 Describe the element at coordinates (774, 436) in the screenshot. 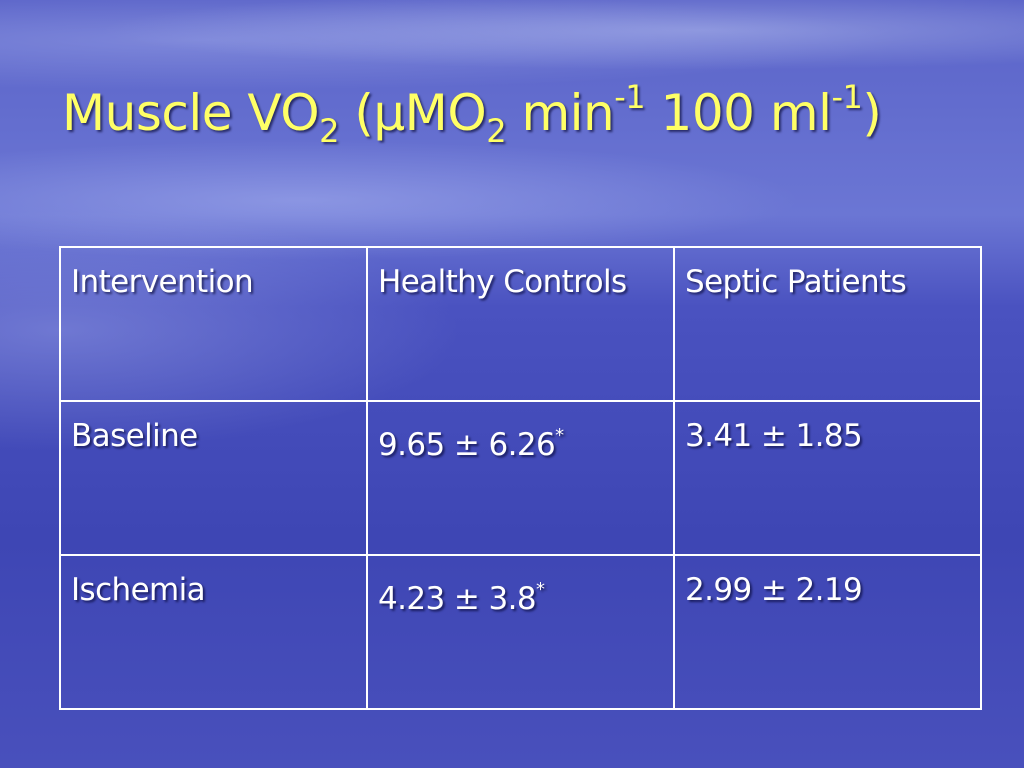

I see `cell-text: 3.41 ± 1.85` at that location.